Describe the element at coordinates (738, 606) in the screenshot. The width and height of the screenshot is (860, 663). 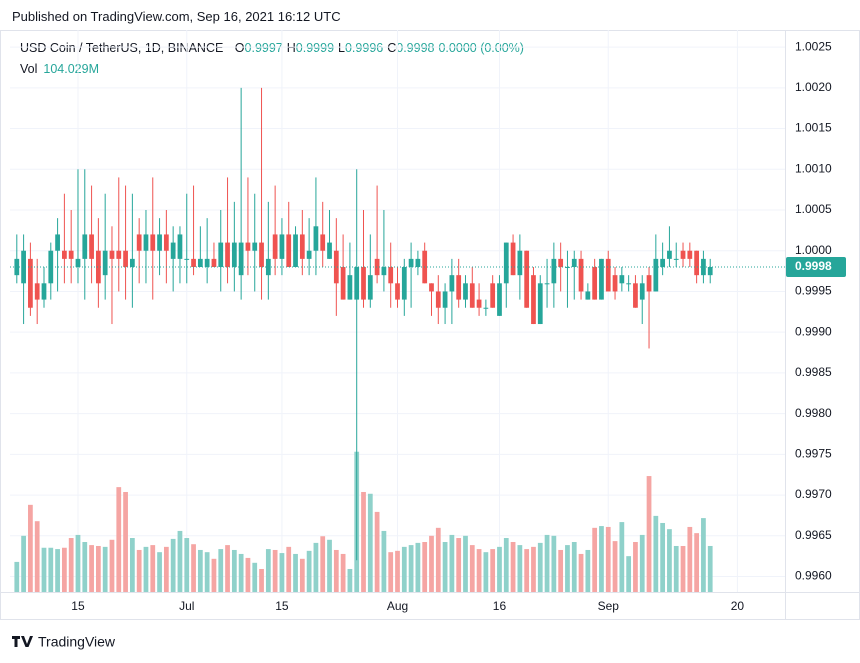
I see `x-tick-label: 20` at that location.